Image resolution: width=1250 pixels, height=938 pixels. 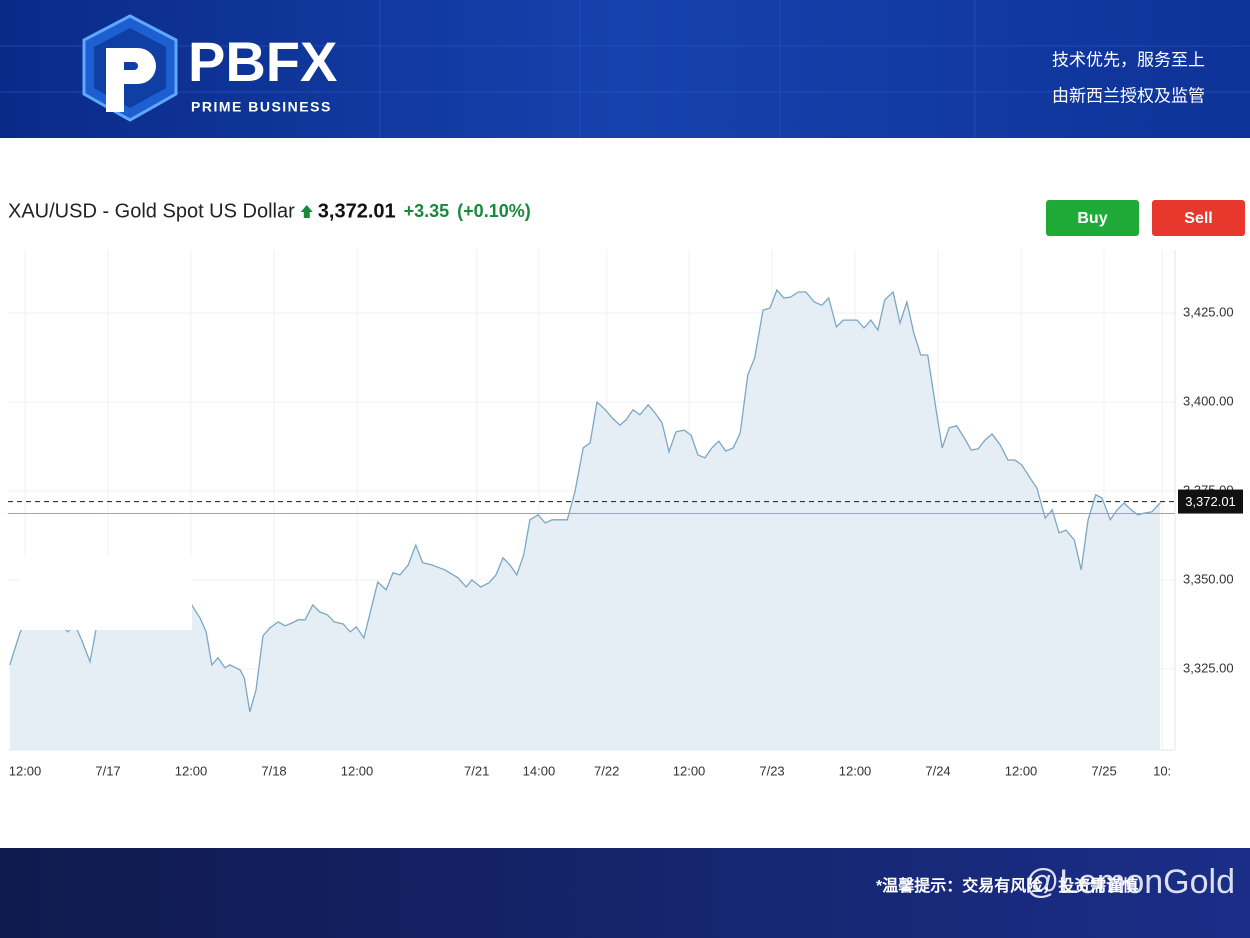 I want to click on x-tick-label: 7/23, so click(x=771, y=770).